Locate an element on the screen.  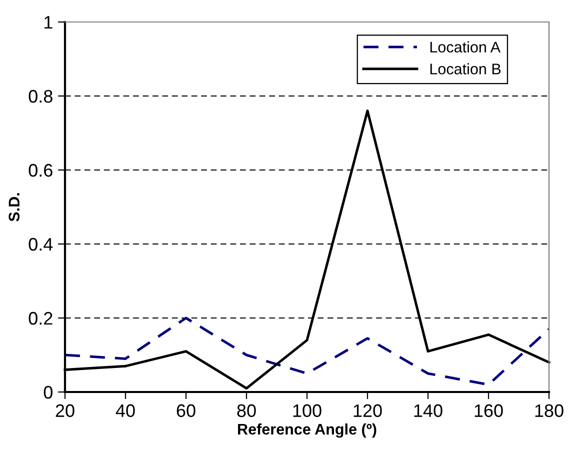
x-tick-label: 60 is located at coordinates (186, 411).